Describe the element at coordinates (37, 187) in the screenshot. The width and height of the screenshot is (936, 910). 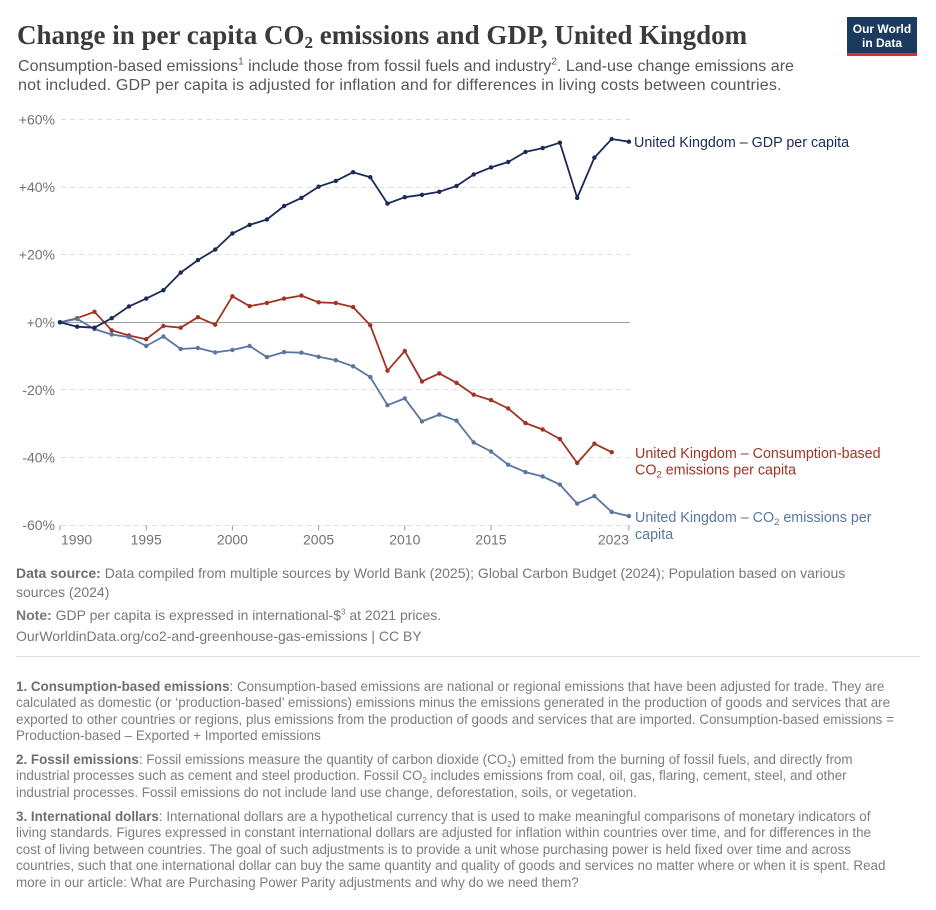
I see `svg-text: +40%` at that location.